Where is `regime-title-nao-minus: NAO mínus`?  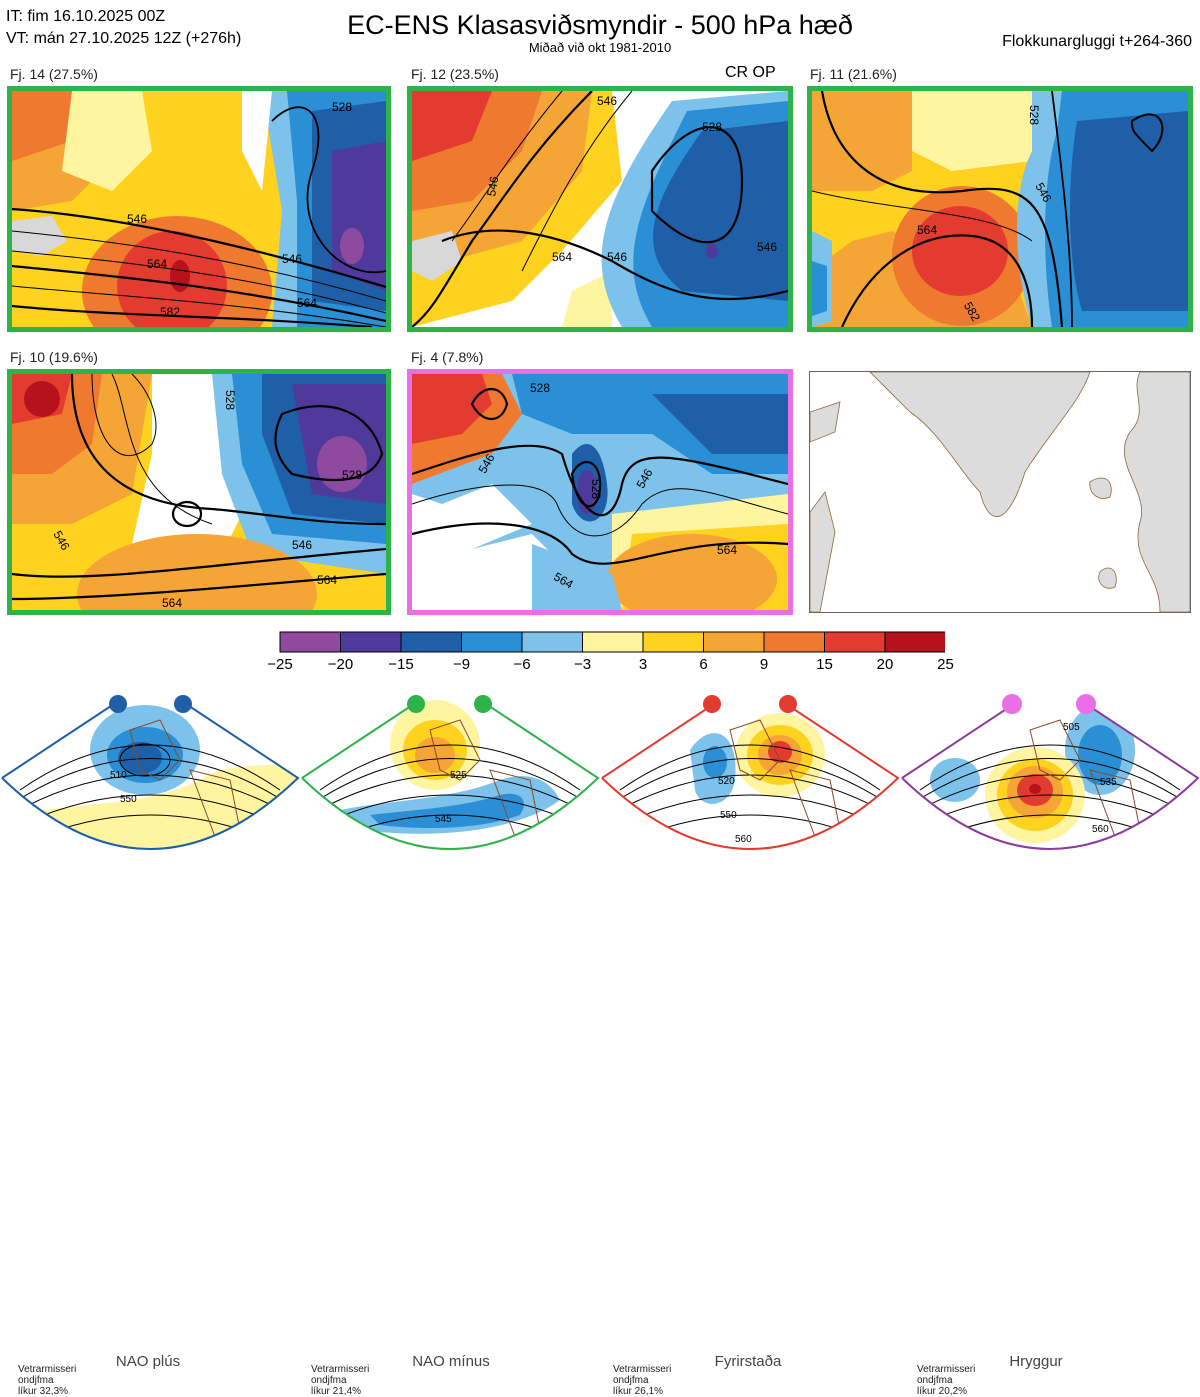
regime-title-nao-minus: NAO mínus is located at coordinates (451, 1361).